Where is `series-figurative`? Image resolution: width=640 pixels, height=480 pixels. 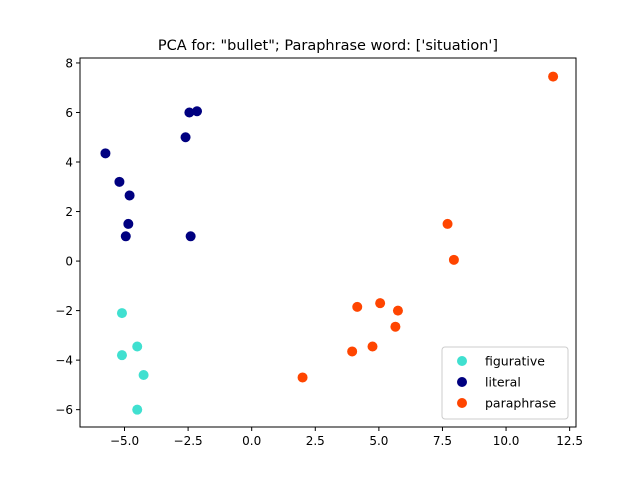 series-figurative is located at coordinates (132, 361).